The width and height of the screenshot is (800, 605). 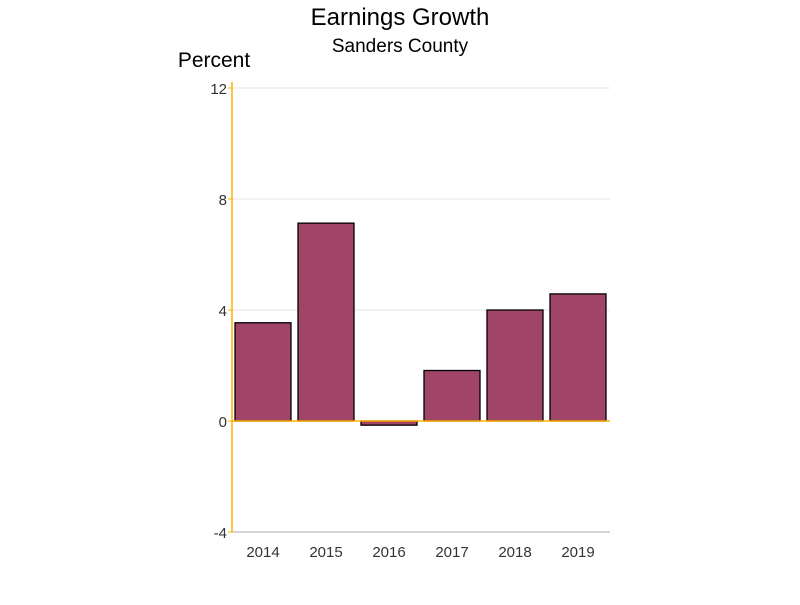 What do you see at coordinates (326, 322) in the screenshot?
I see `bar-2015` at bounding box center [326, 322].